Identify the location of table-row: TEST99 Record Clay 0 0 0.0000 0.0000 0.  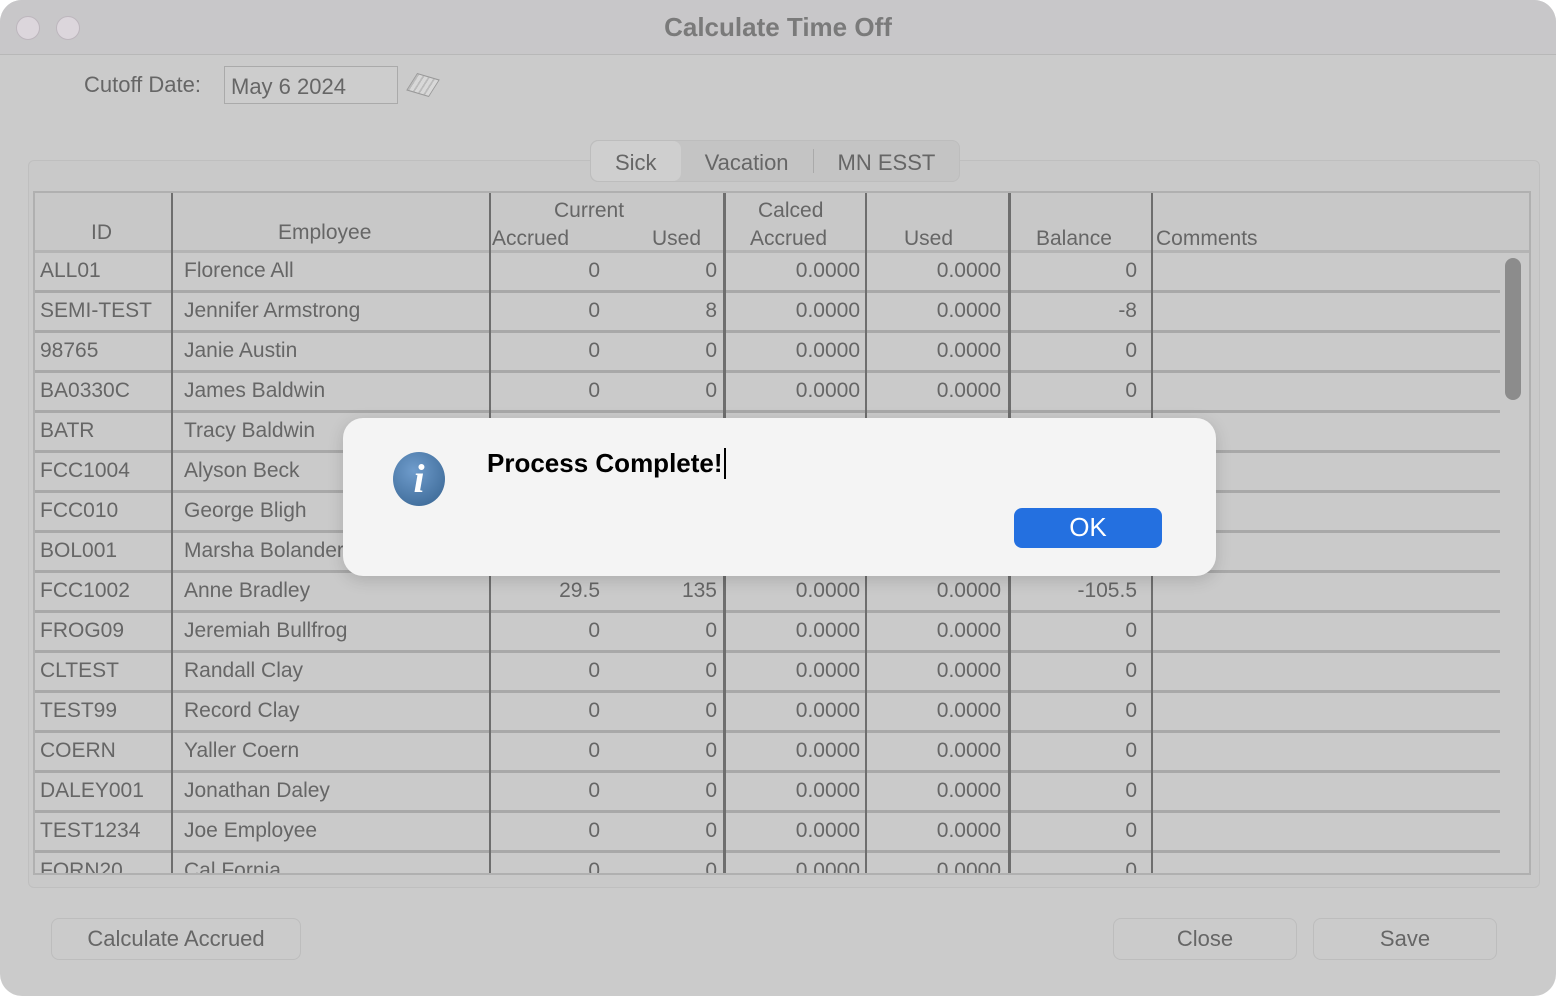
(767, 713).